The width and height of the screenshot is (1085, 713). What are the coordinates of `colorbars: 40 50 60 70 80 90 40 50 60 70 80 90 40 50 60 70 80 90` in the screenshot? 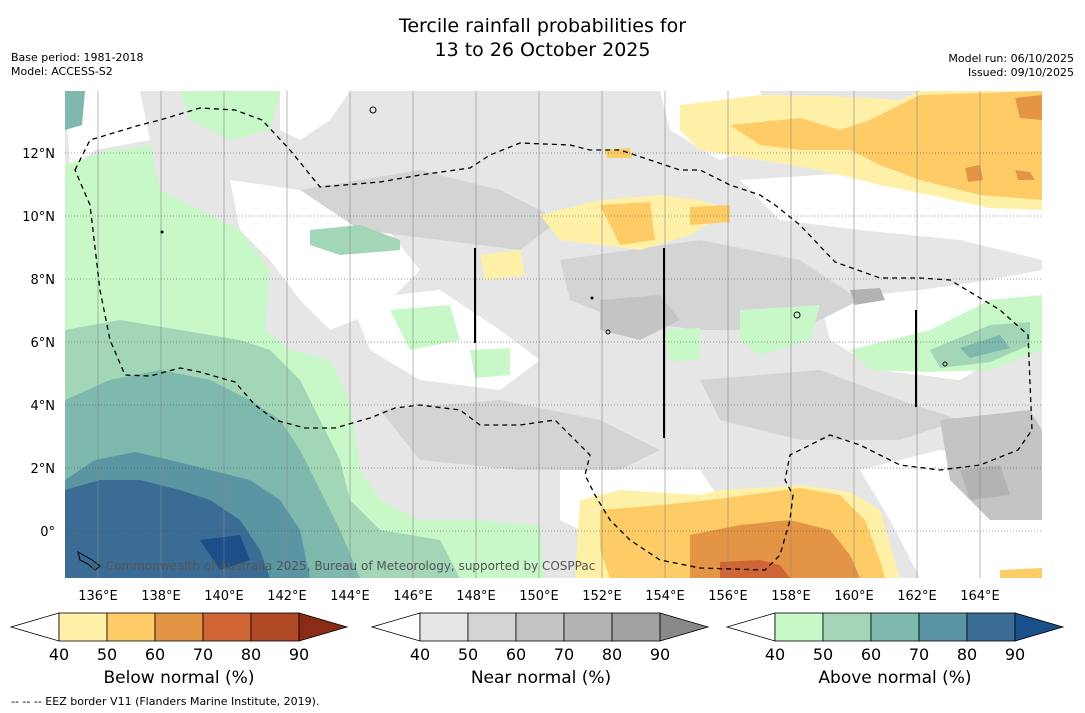 It's located at (537, 638).